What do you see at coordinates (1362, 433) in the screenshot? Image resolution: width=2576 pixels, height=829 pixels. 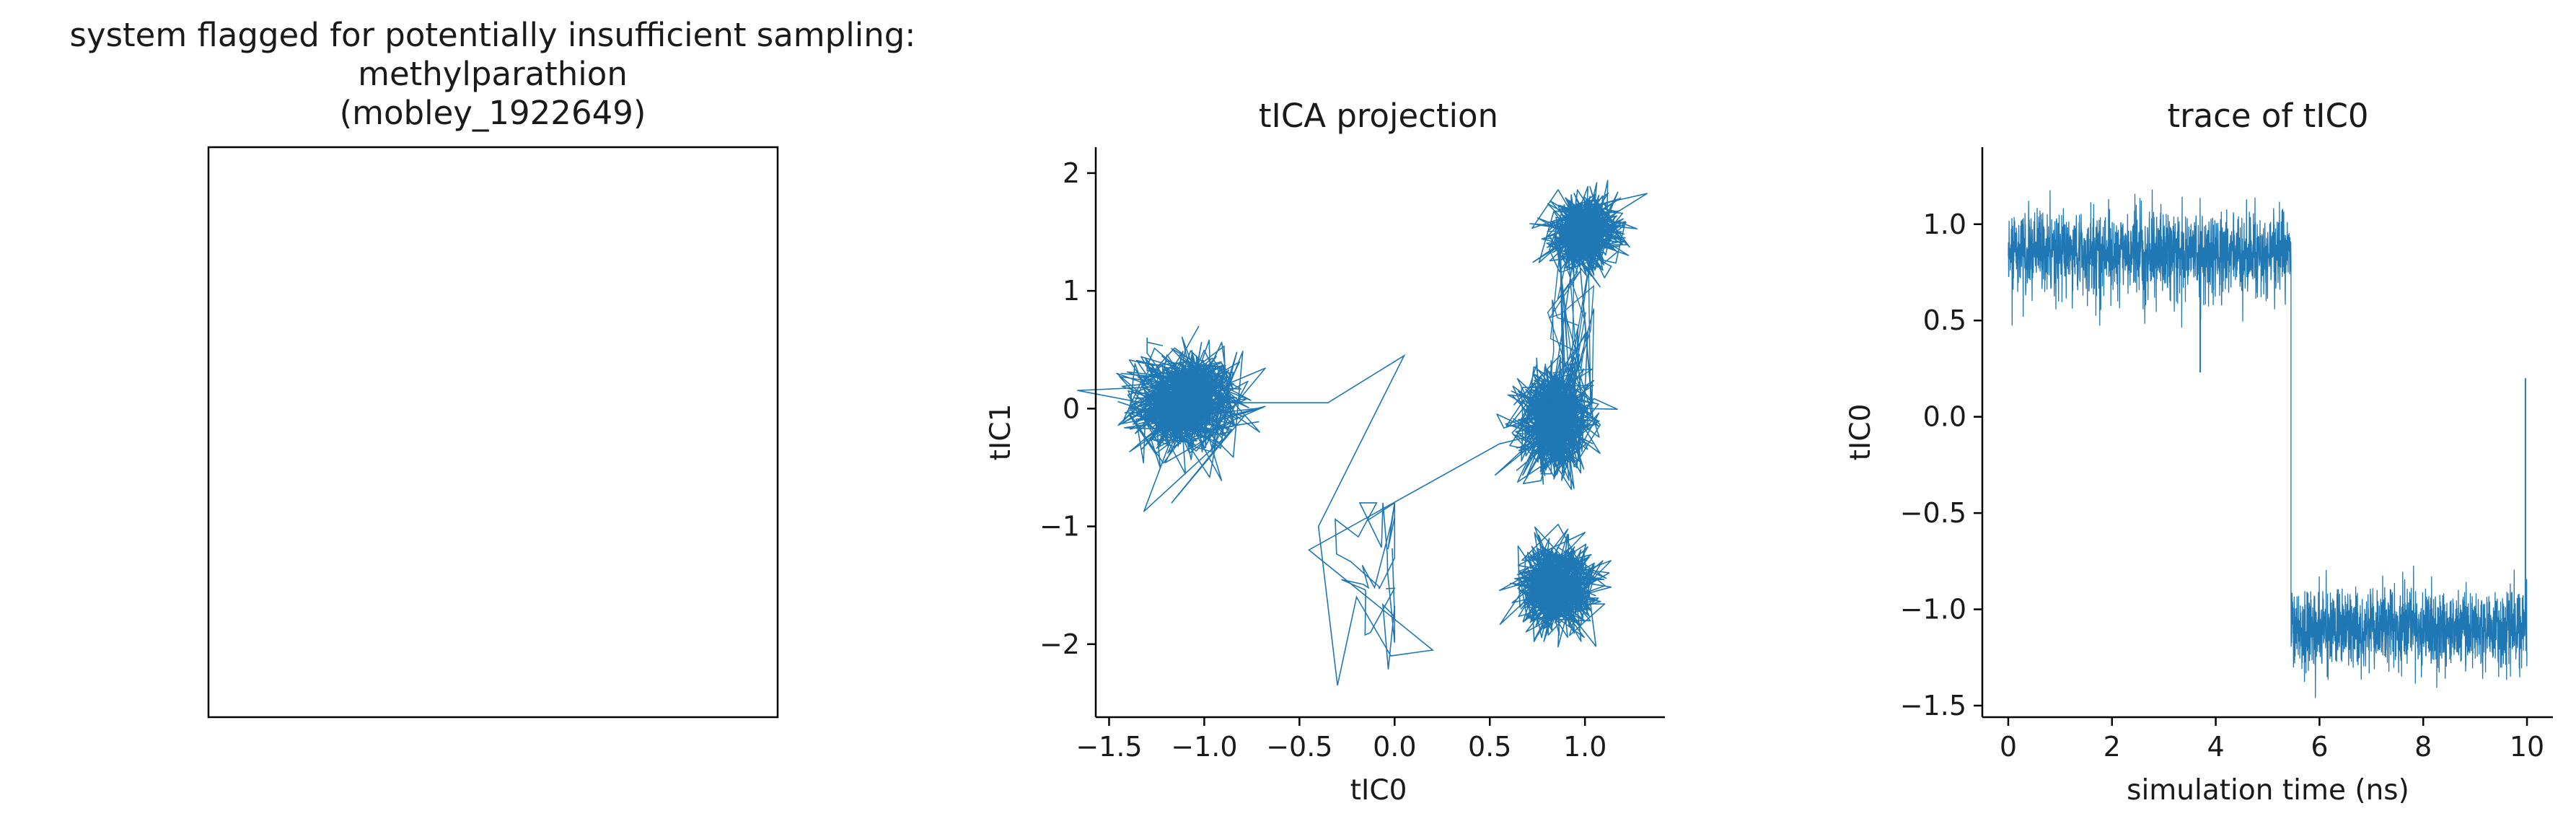 I see `tica-marks` at bounding box center [1362, 433].